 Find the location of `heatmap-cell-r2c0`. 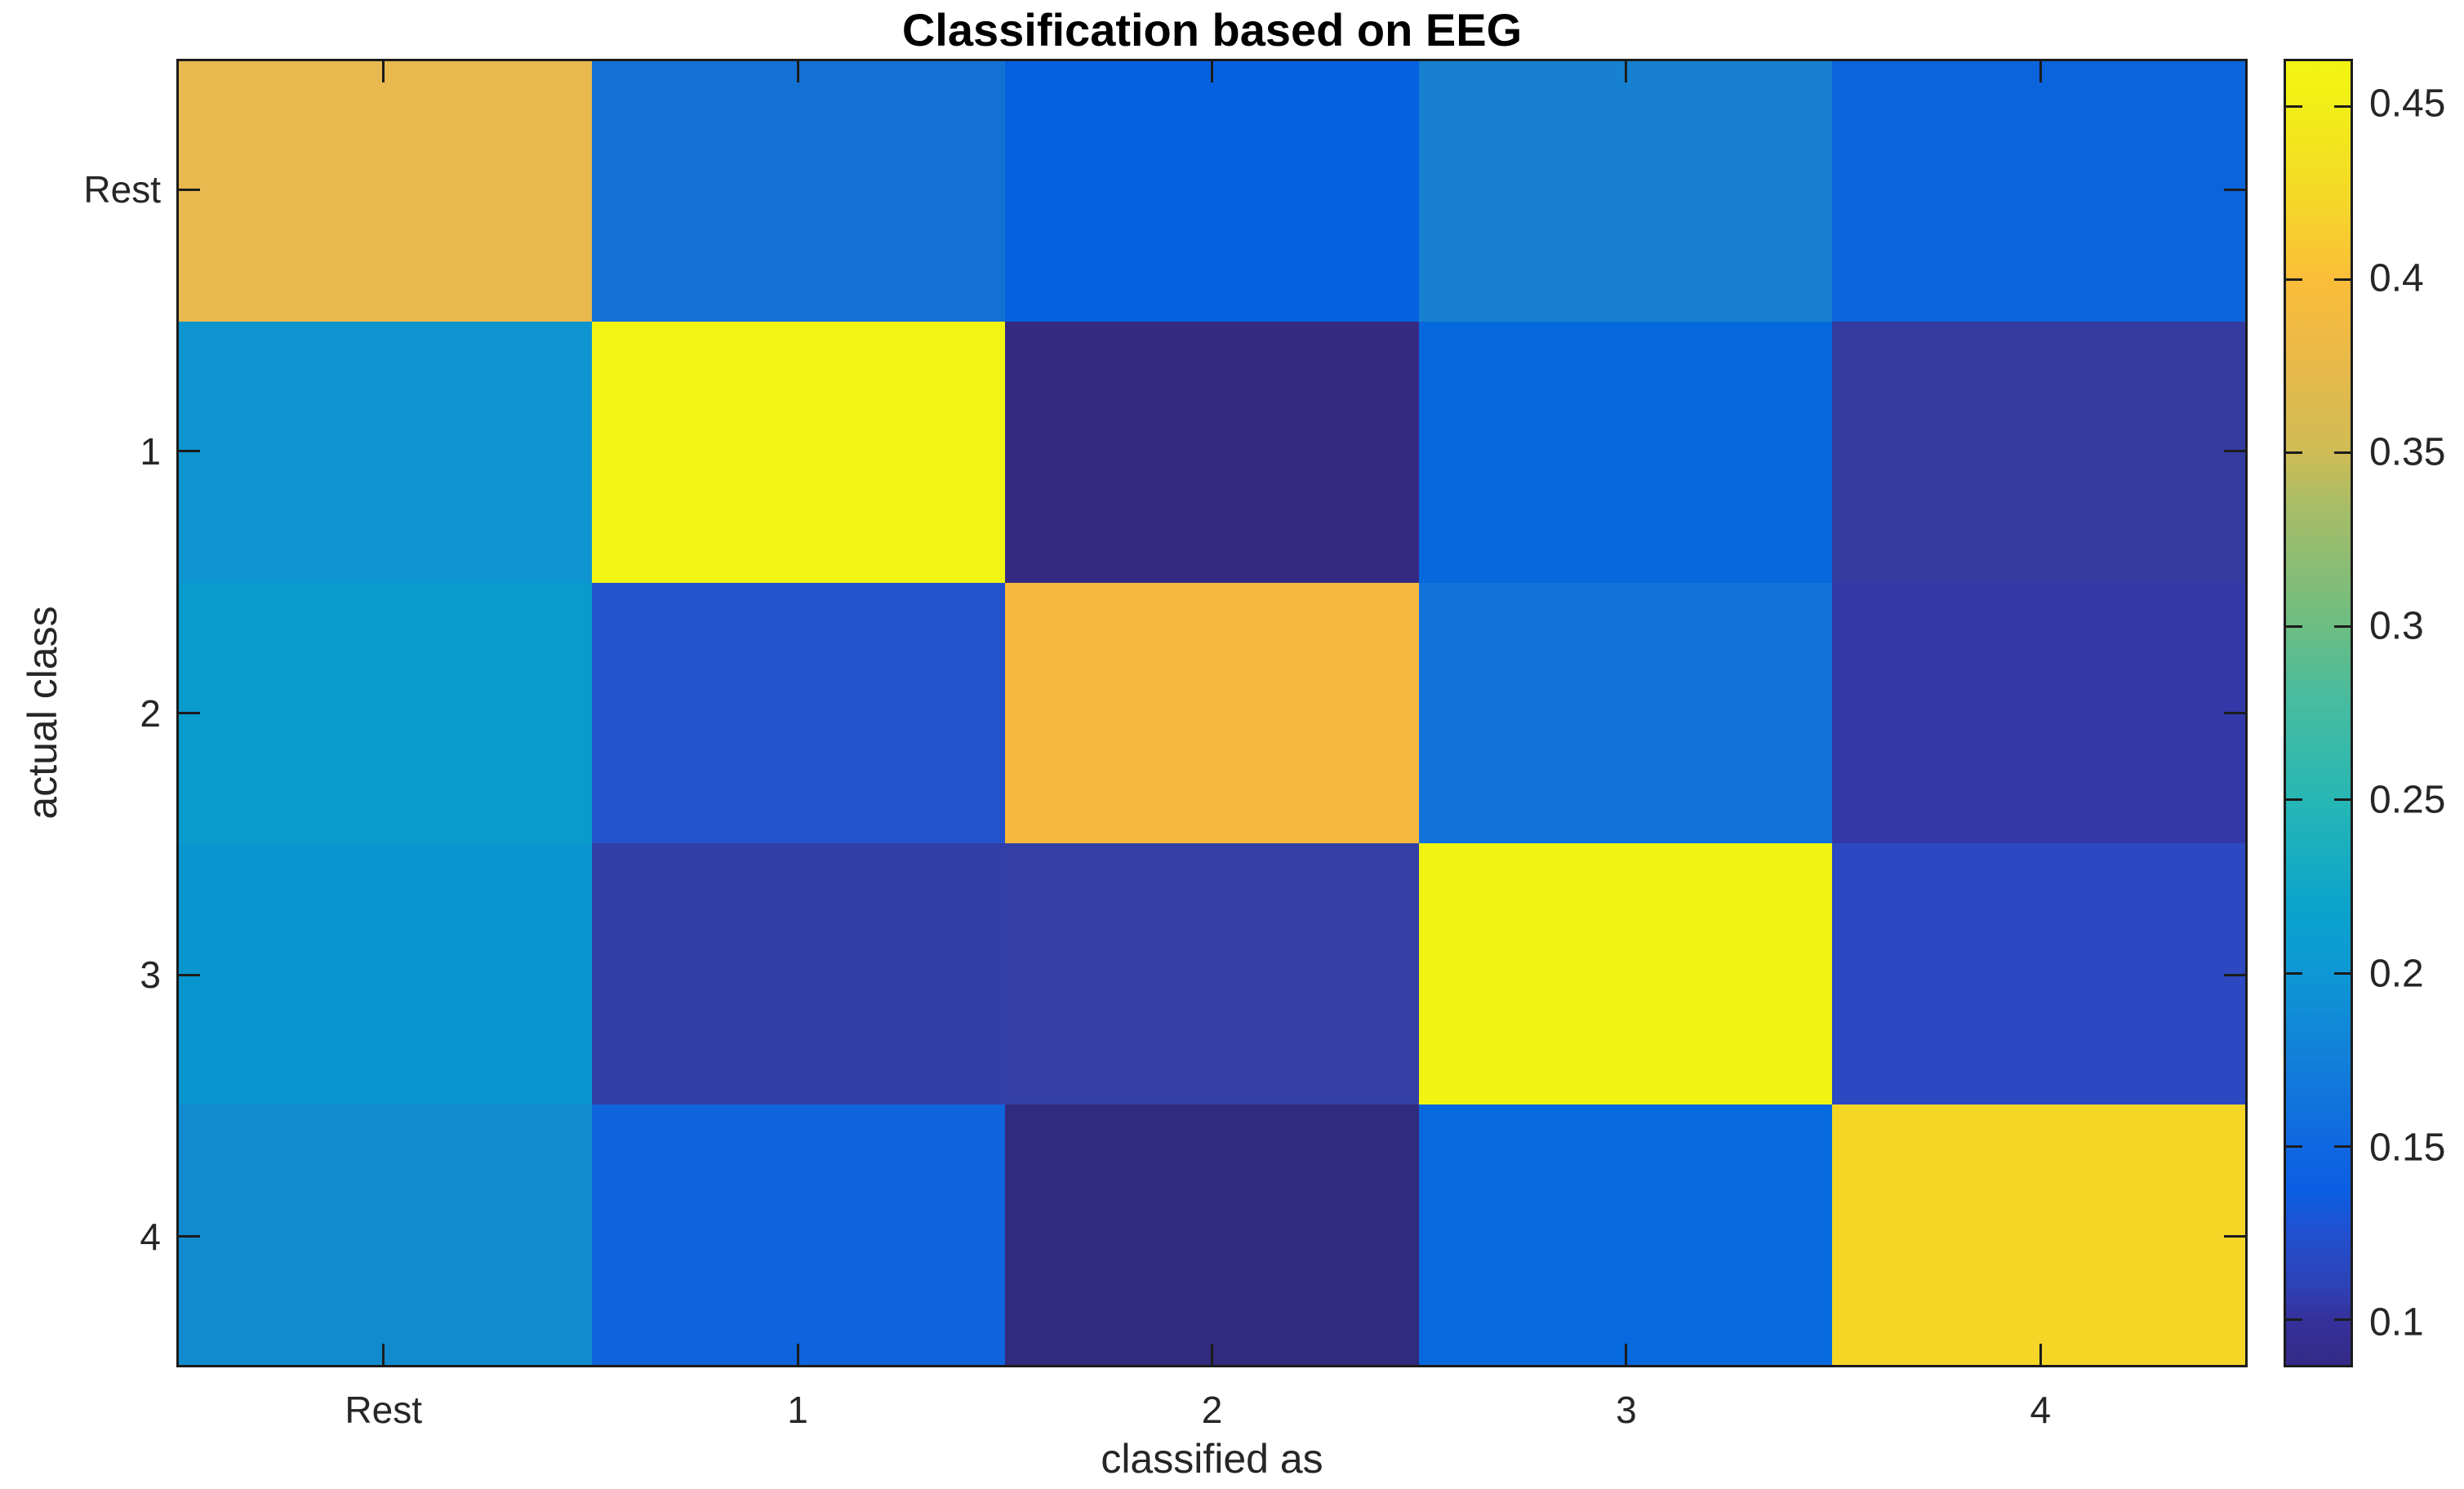

heatmap-cell-r2c0 is located at coordinates (386, 713).